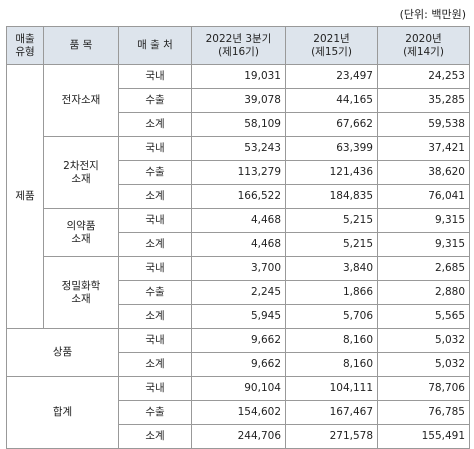 This screenshot has width=474, height=449. Describe the element at coordinates (331, 124) in the screenshot. I see `value-cell: 67,662` at that location.